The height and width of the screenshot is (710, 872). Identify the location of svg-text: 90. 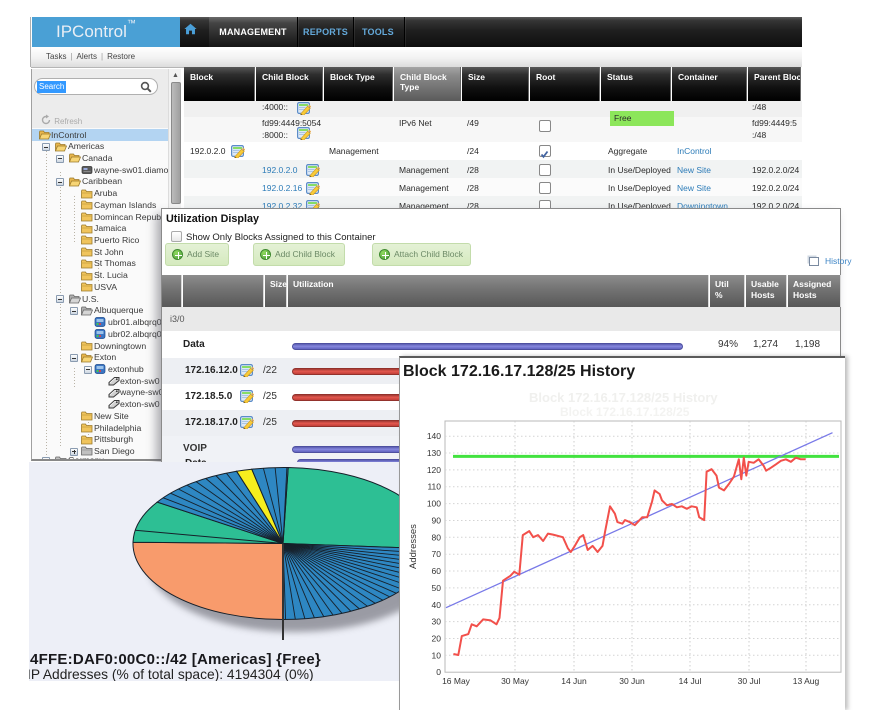
(437, 521).